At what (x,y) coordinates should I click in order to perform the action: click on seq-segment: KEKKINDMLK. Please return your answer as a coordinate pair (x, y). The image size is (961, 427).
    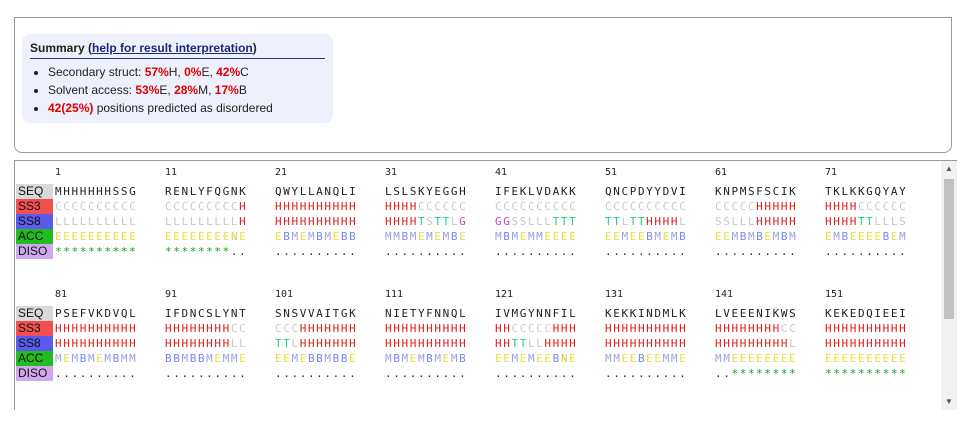
    Looking at the image, I should click on (646, 313).